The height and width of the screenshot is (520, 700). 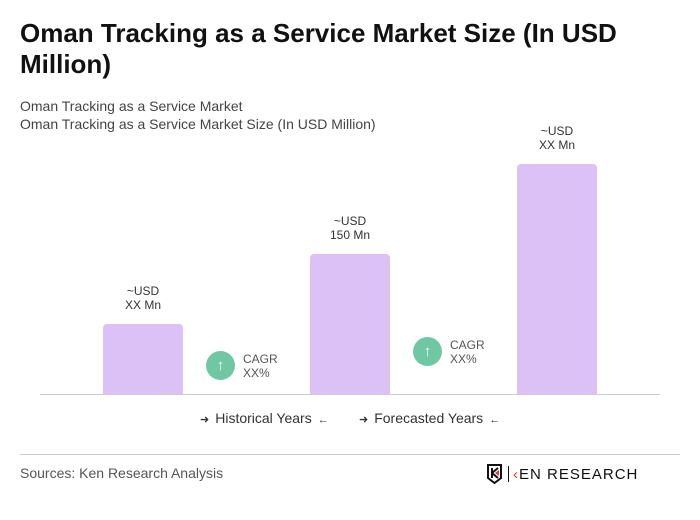 What do you see at coordinates (350, 235) in the screenshot?
I see `data-label-line: 150 Mn` at bounding box center [350, 235].